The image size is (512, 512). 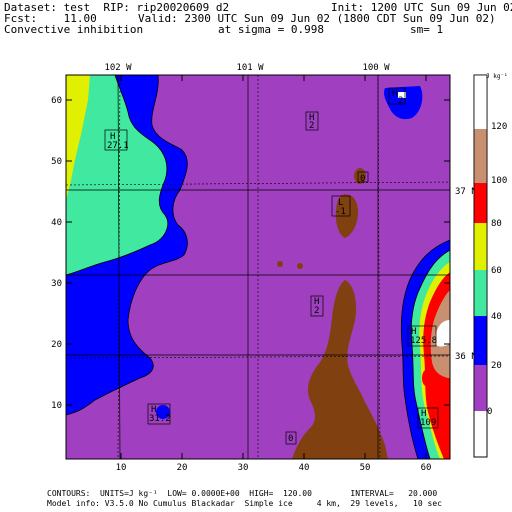 I want to click on high-marker-1: H 2, so click(x=397, y=96).